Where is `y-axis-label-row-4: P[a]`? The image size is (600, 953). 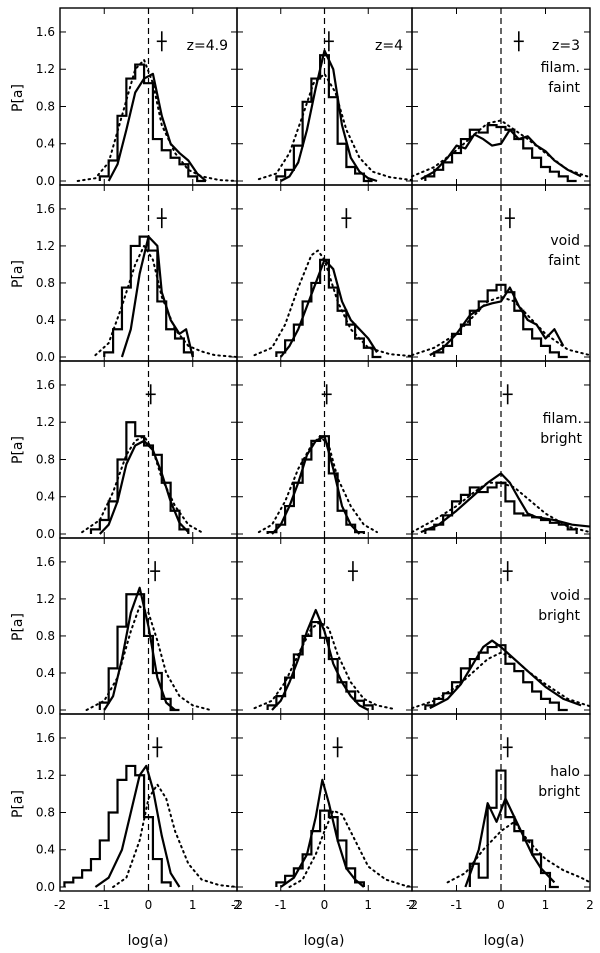
y-axis-label-row-4: P[a] is located at coordinates (18, 627).